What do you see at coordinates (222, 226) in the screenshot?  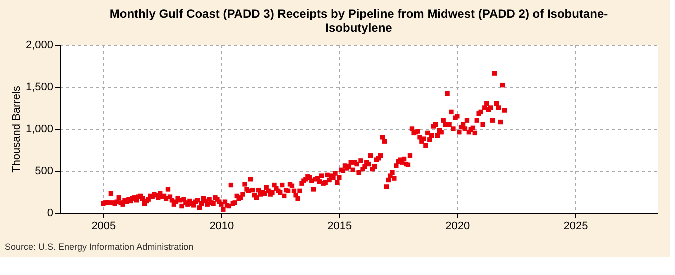 I see `x-tick-label: 2010` at bounding box center [222, 226].